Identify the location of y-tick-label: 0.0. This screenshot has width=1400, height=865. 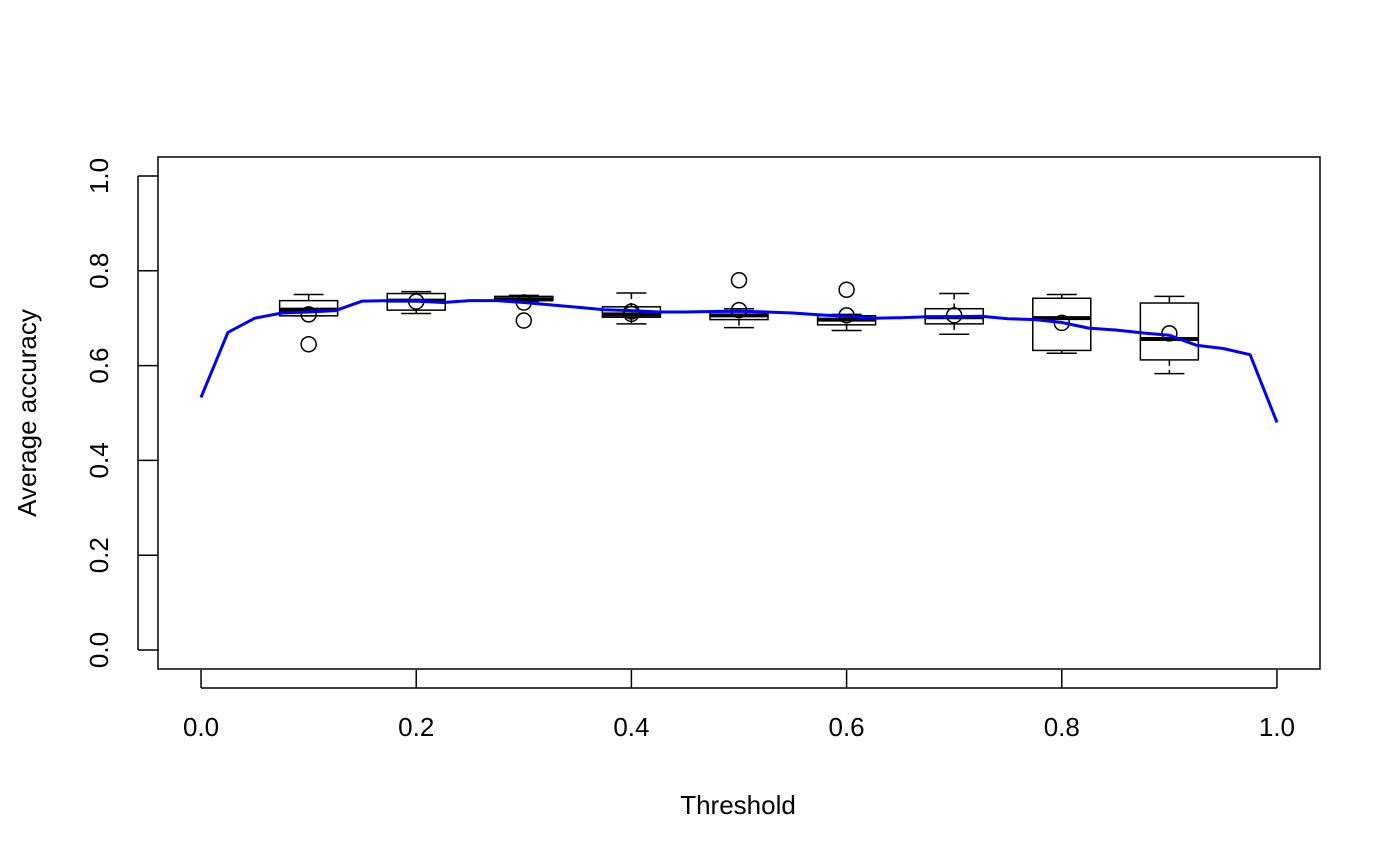
(99, 650).